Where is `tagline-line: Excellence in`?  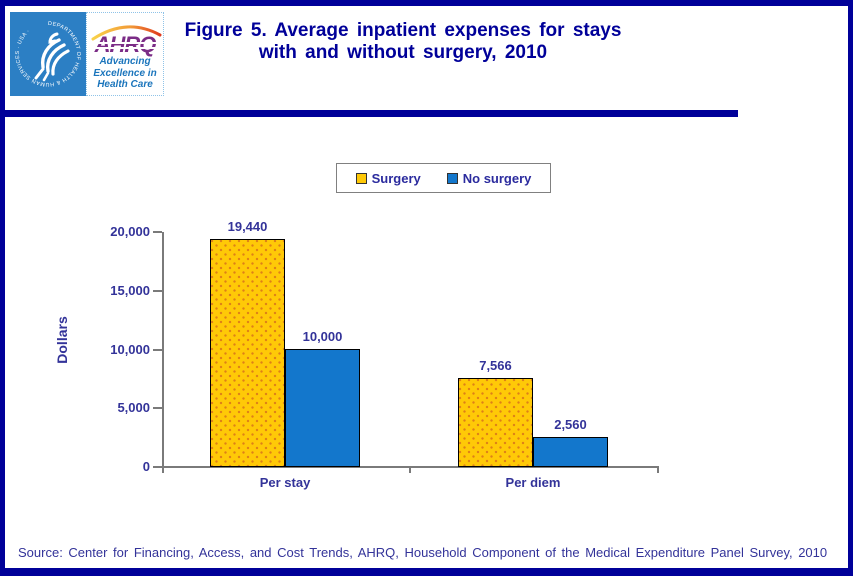
tagline-line: Excellence in is located at coordinates (125, 73).